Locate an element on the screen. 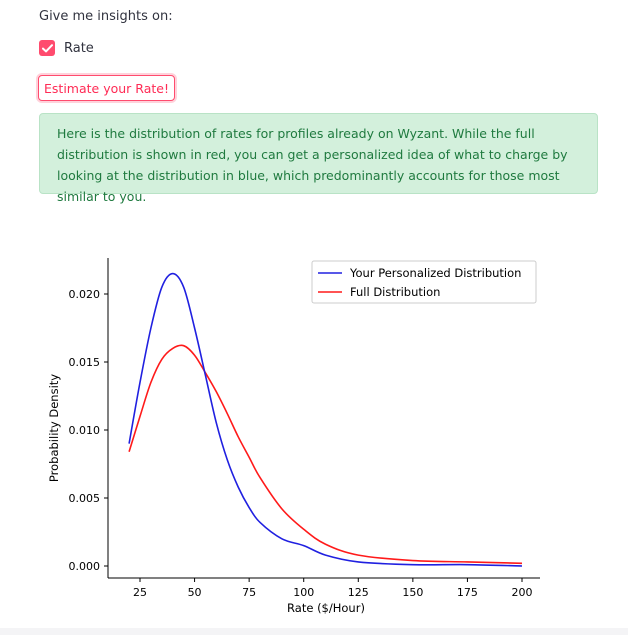 This screenshot has height=635, width=628. x-tick-label: 150 is located at coordinates (412, 592).